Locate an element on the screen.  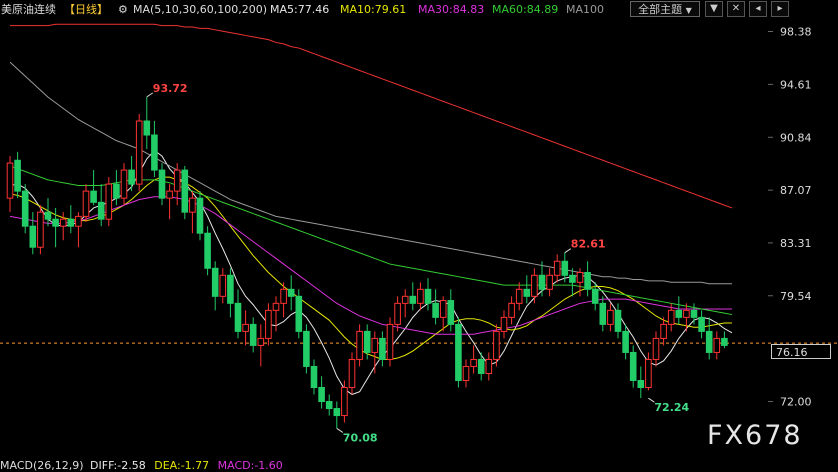
y-tick-label: 79.54 is located at coordinates (796, 296).